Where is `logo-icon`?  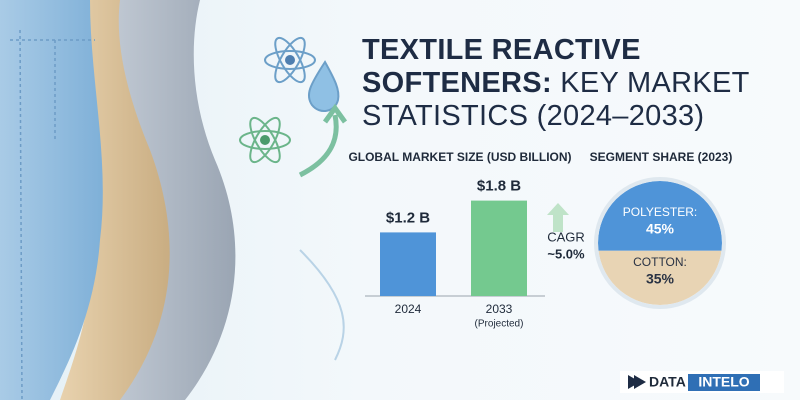 logo-icon is located at coordinates (637, 382).